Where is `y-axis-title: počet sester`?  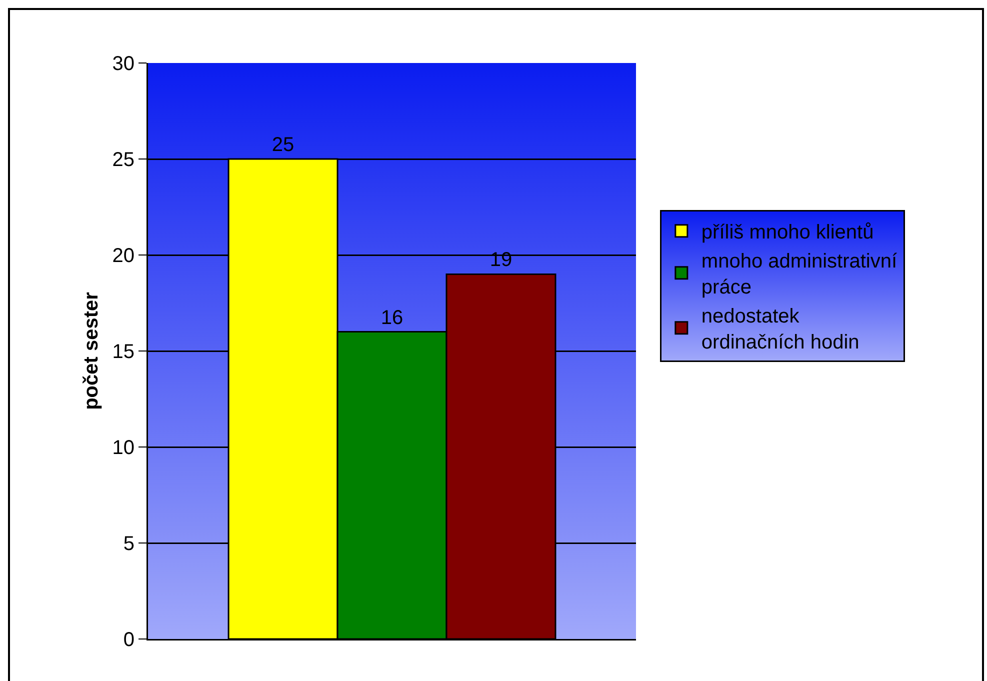 y-axis-title: počet sester is located at coordinates (91, 351).